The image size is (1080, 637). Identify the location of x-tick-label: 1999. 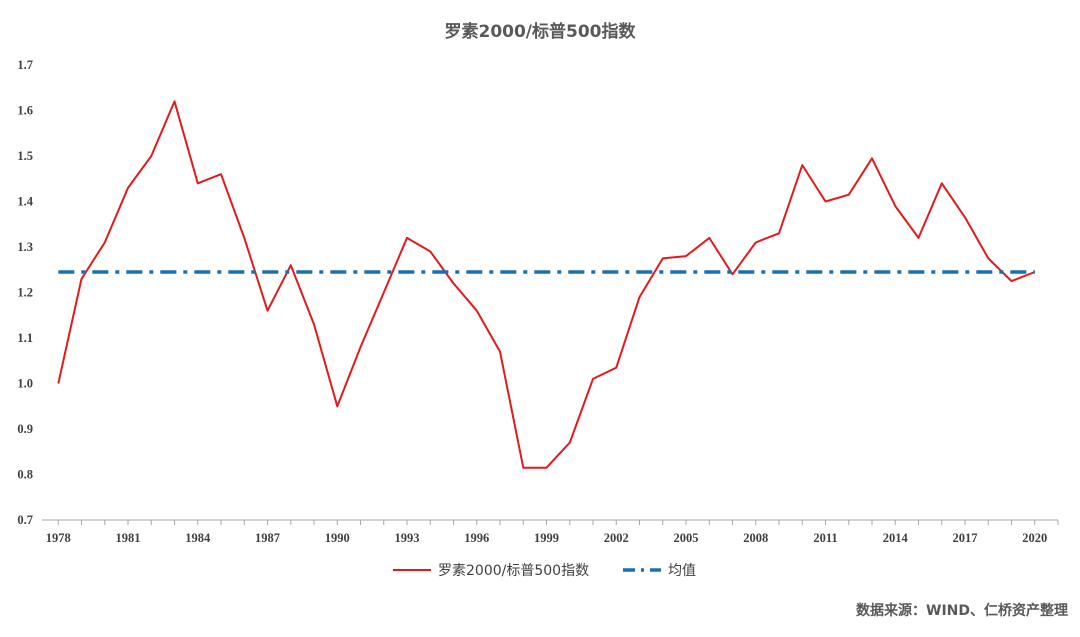
(546, 538).